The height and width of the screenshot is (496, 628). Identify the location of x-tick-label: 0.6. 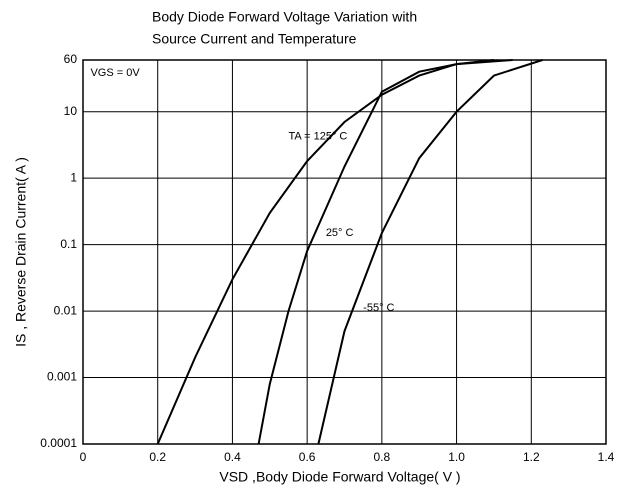
(307, 457).